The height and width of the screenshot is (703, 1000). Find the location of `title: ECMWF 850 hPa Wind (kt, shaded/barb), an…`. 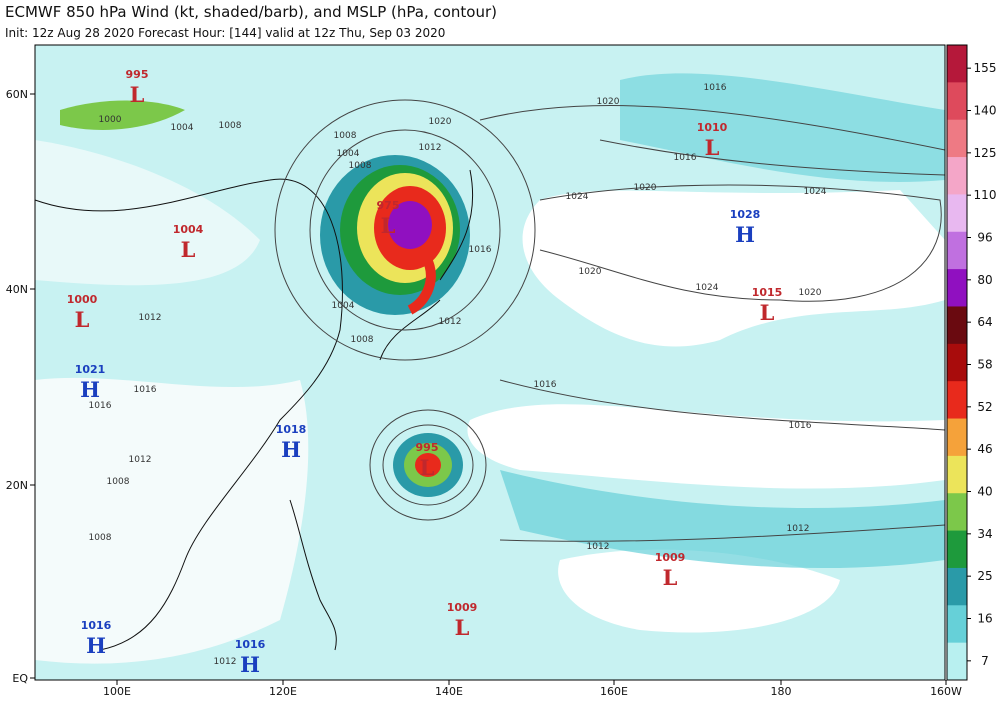

title: ECMWF 850 hPa Wind (kt, shaded/barb), an… is located at coordinates (251, 12).